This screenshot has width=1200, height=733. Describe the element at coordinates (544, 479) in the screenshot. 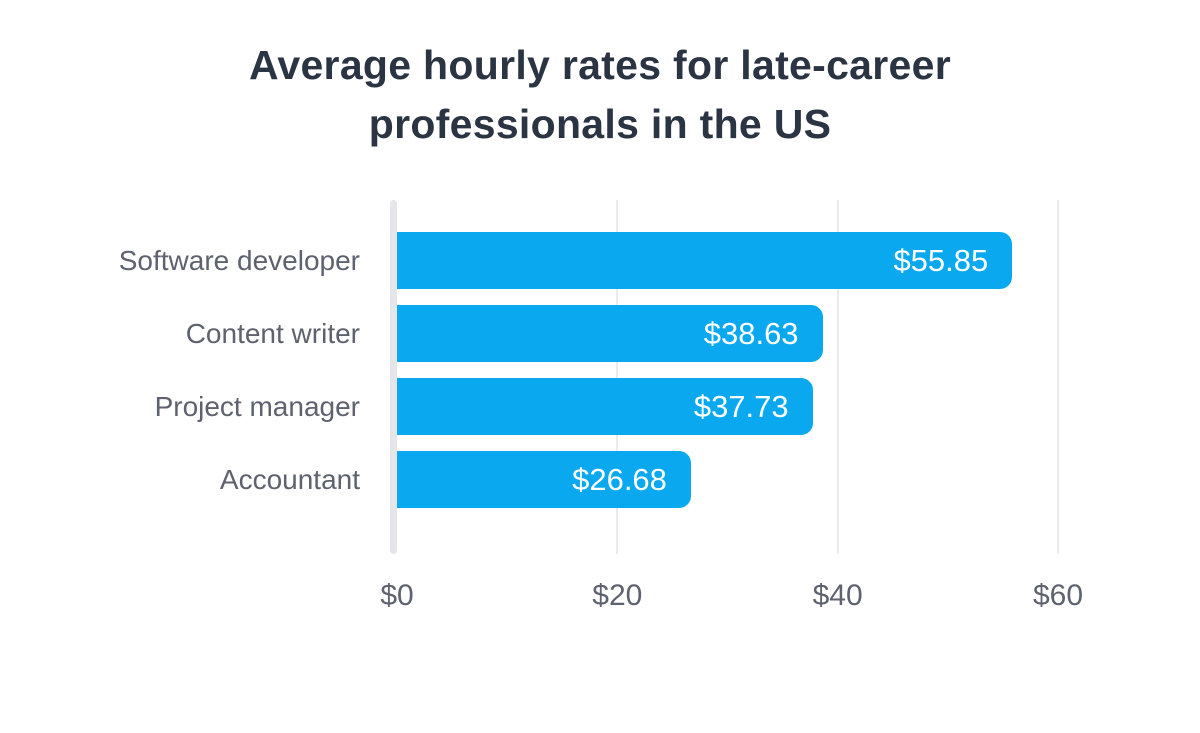

I see `bar: $26.68` at that location.